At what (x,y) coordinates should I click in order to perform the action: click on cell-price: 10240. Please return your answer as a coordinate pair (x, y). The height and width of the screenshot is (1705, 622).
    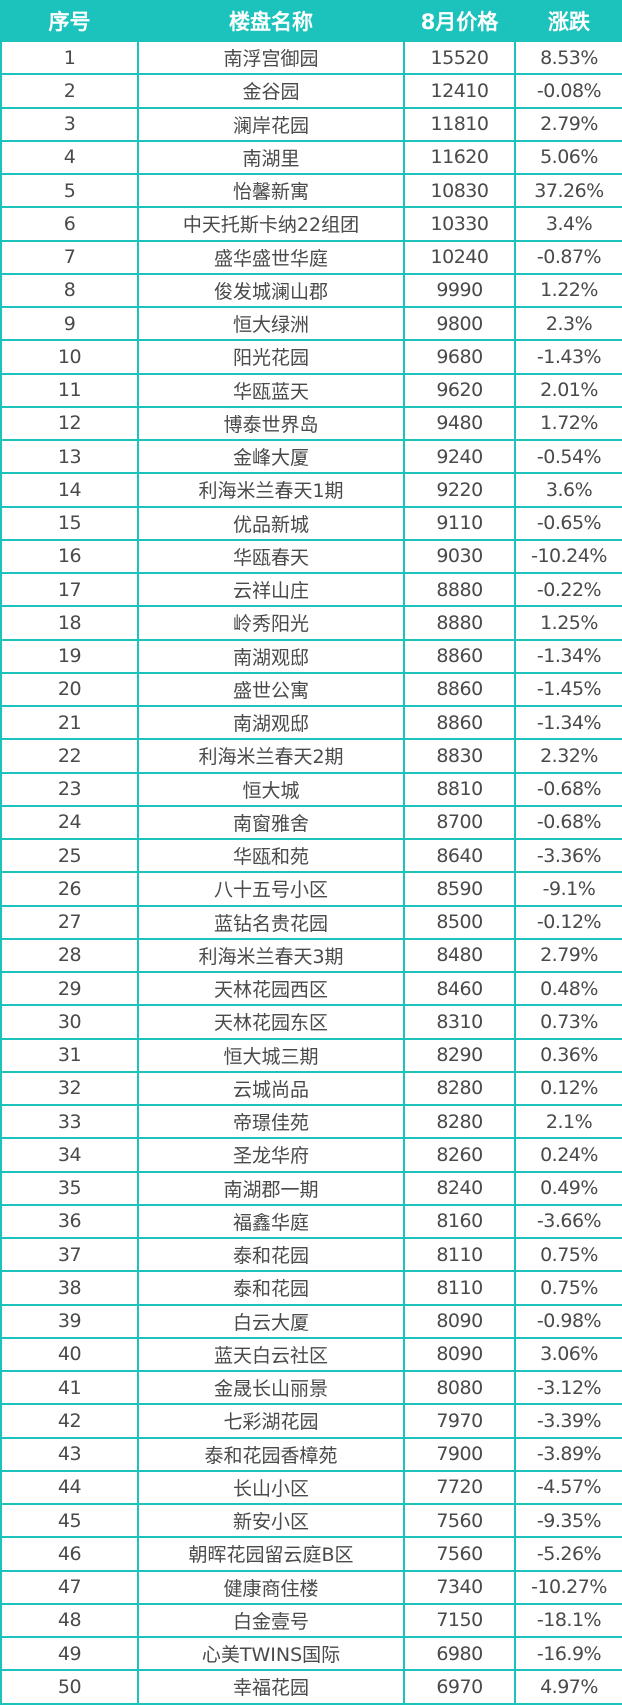
    Looking at the image, I should click on (459, 257).